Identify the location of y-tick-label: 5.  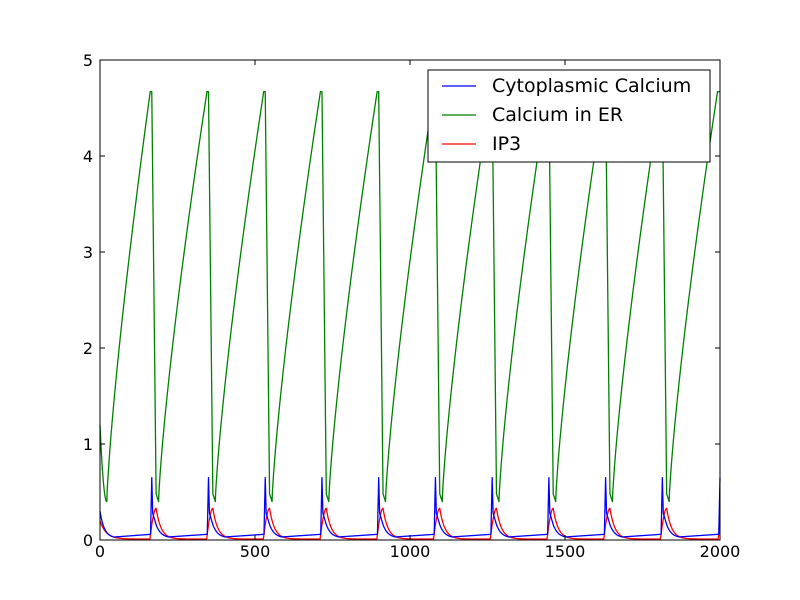
(88, 60).